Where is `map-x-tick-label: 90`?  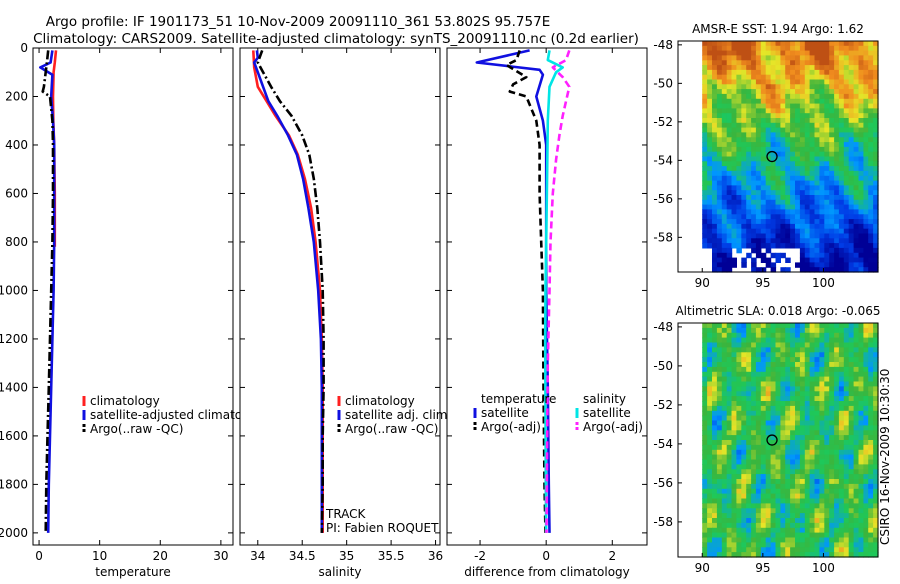 map-x-tick-label: 90 is located at coordinates (702, 283).